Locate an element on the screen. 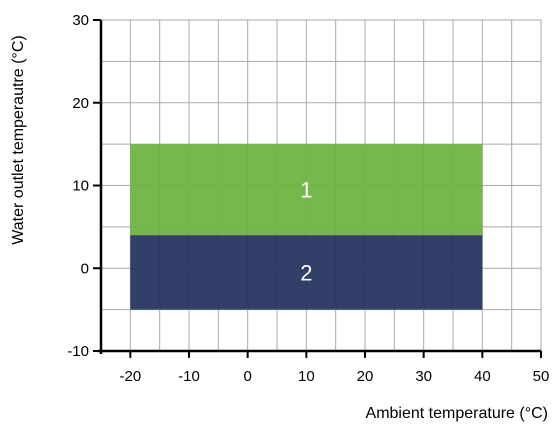 The width and height of the screenshot is (552, 429). x-tick-label: 50 is located at coordinates (541, 376).